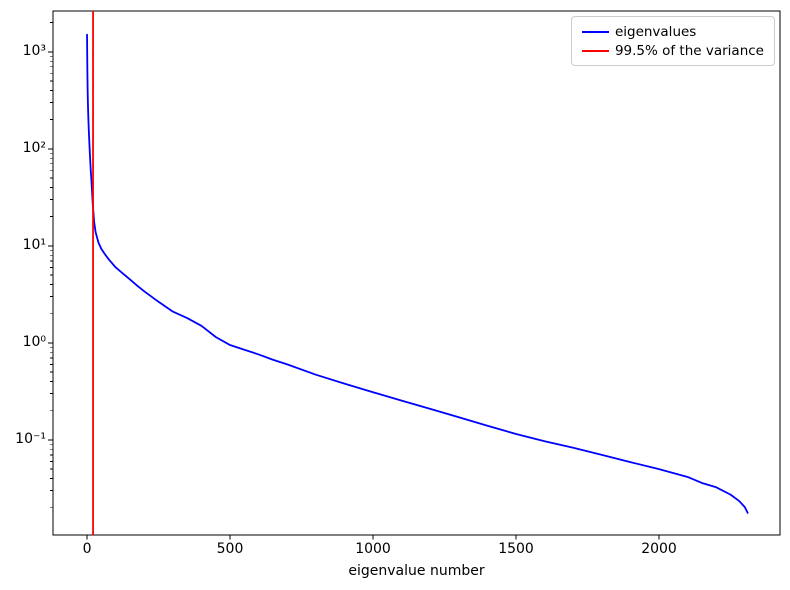 Image resolution: width=790 pixels, height=590 pixels. What do you see at coordinates (34, 244) in the screenshot?
I see `y-tick-label-1e1: 10¹` at bounding box center [34, 244].